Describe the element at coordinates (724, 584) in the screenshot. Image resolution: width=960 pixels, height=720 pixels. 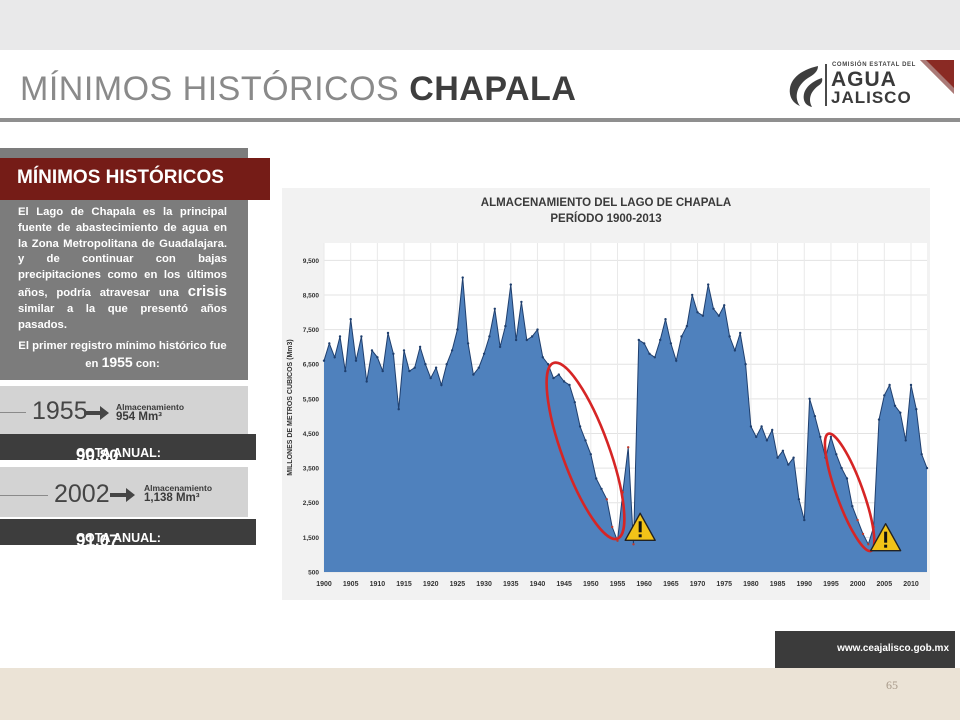
I see `x-tick-label: 1975` at that location.